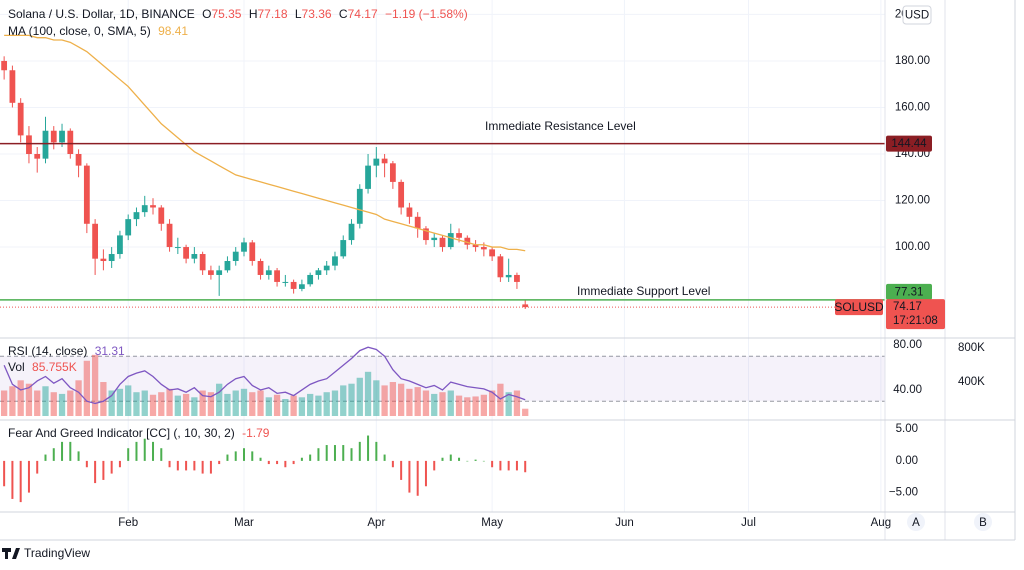 The image size is (1024, 570). I want to click on currency-box, so click(917, 15).